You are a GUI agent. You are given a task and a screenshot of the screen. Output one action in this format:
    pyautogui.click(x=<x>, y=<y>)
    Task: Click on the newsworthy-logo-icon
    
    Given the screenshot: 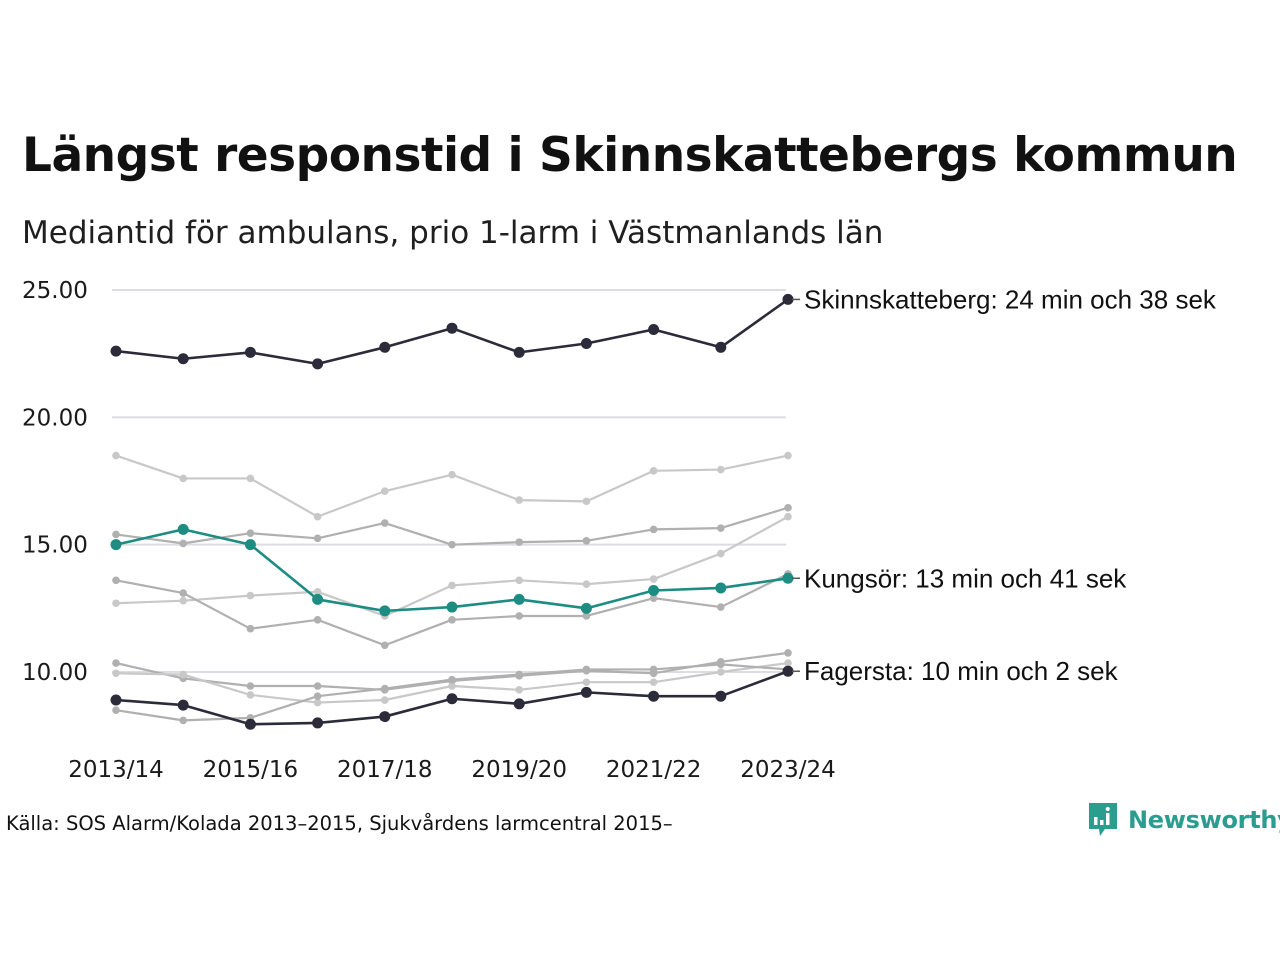 What is the action you would take?
    pyautogui.click(x=1103, y=819)
    